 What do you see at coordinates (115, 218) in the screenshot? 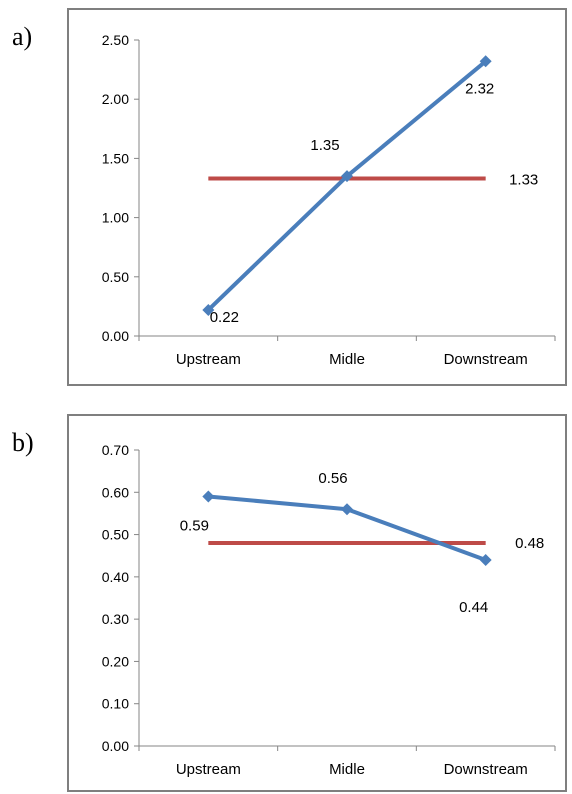
I see `y-tick-label: 1.00` at bounding box center [115, 218].